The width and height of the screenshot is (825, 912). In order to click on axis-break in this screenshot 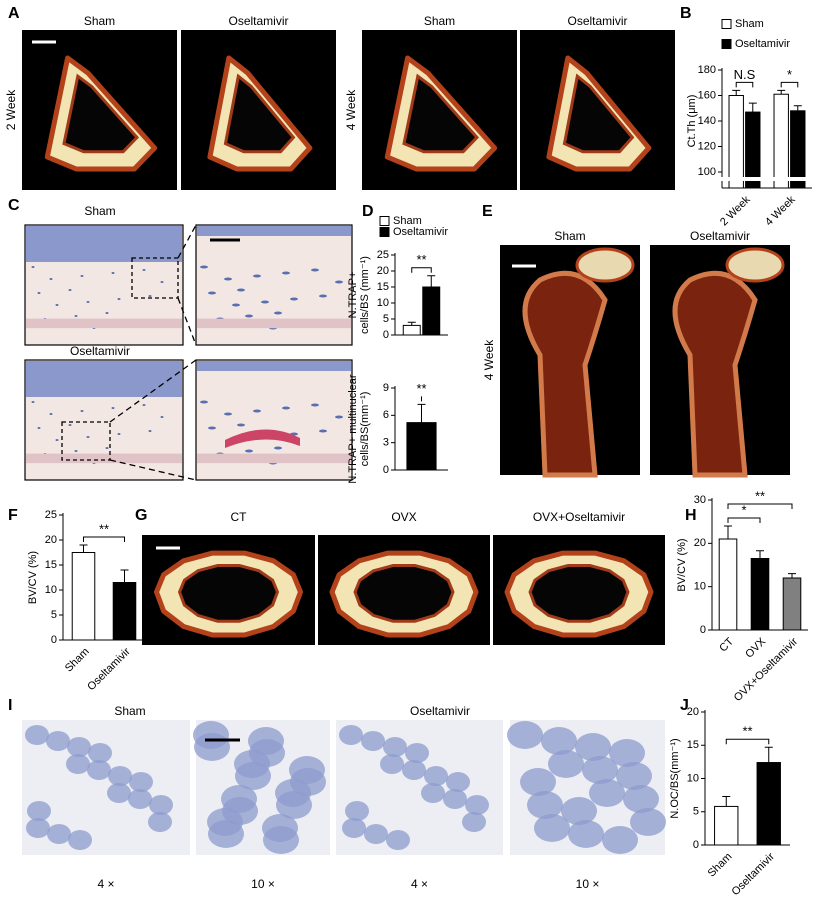, I will do `click(765, 179)`.